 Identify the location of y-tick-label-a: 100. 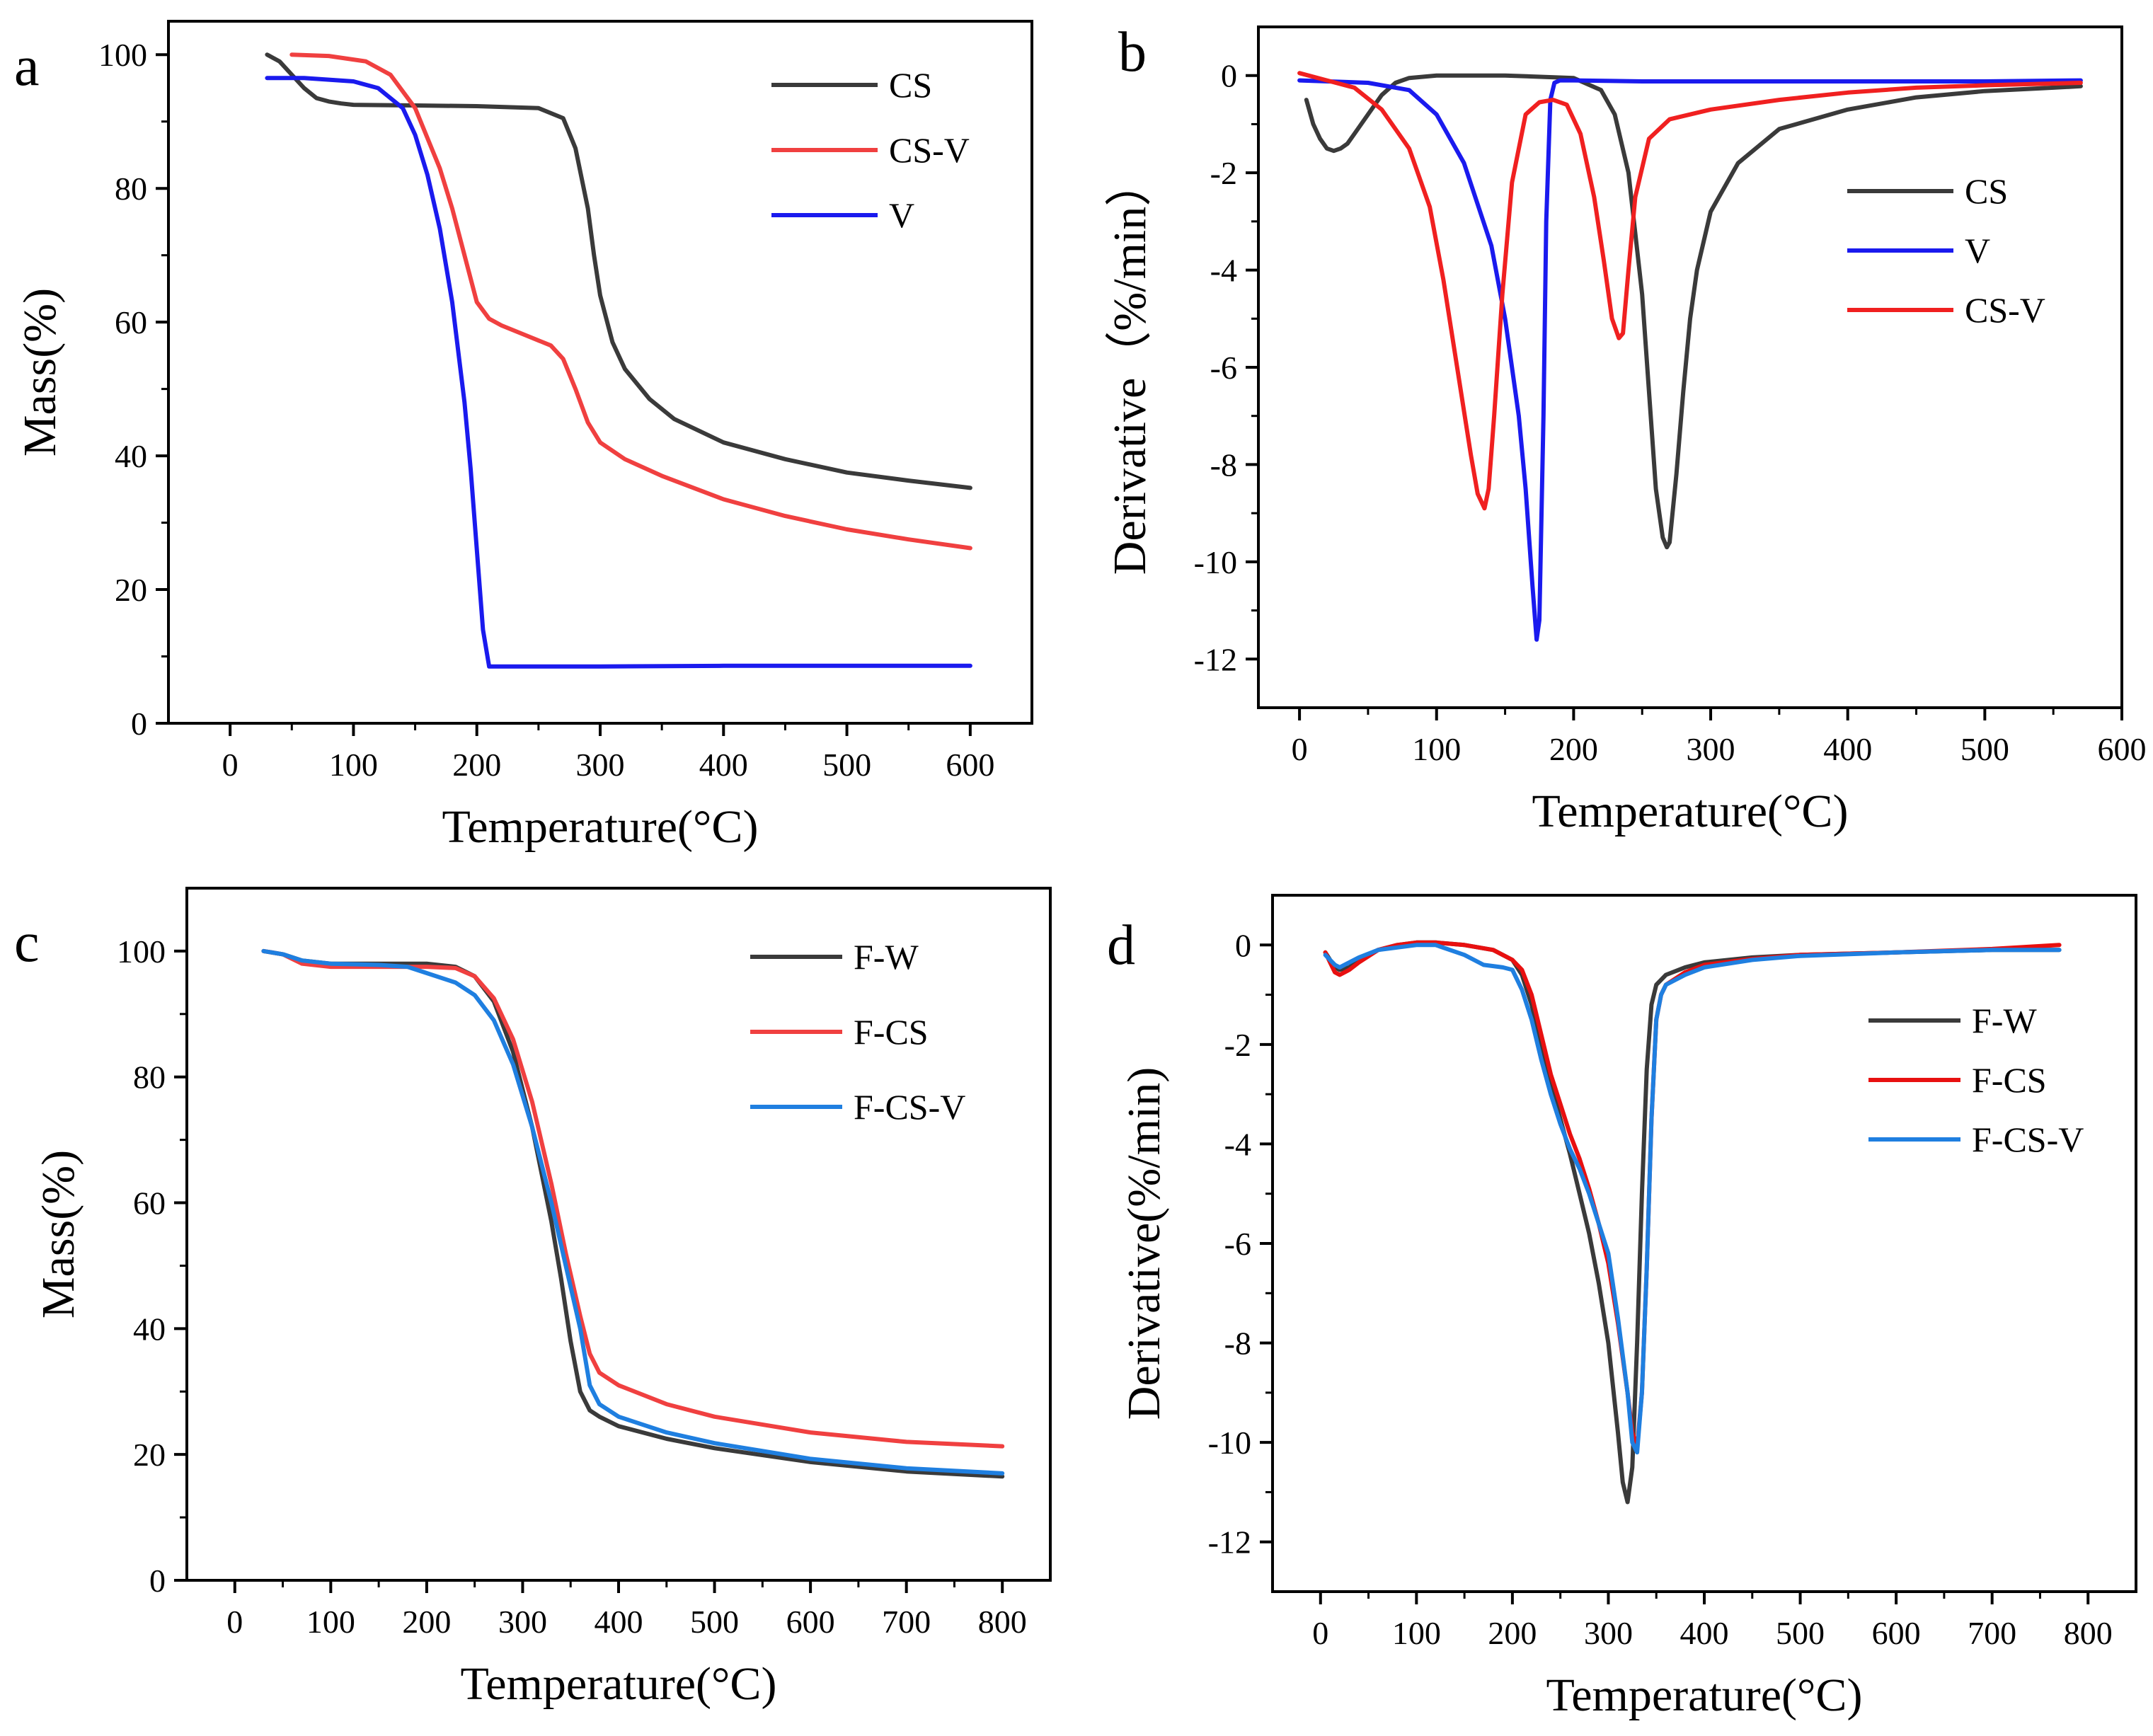
(122, 55).